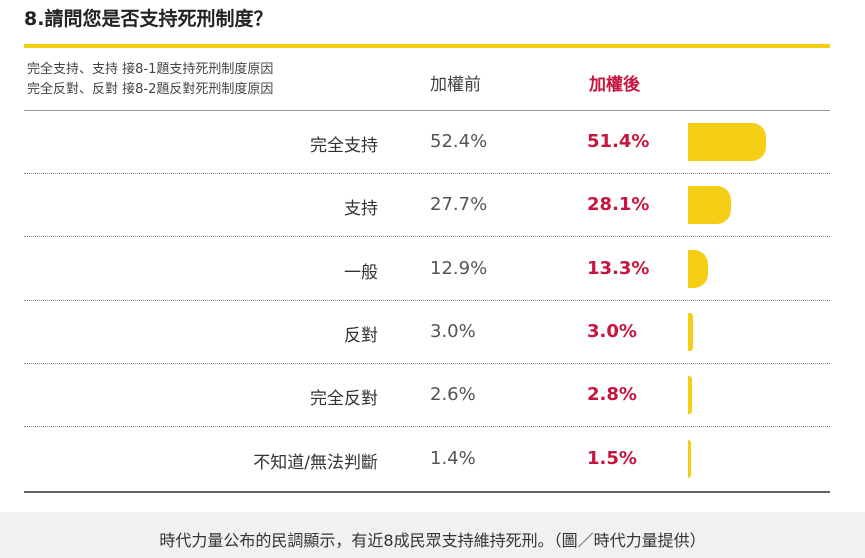 The height and width of the screenshot is (558, 865). What do you see at coordinates (427, 396) in the screenshot?
I see `chart-row: 完全反對 2.6% 2.8%` at bounding box center [427, 396].